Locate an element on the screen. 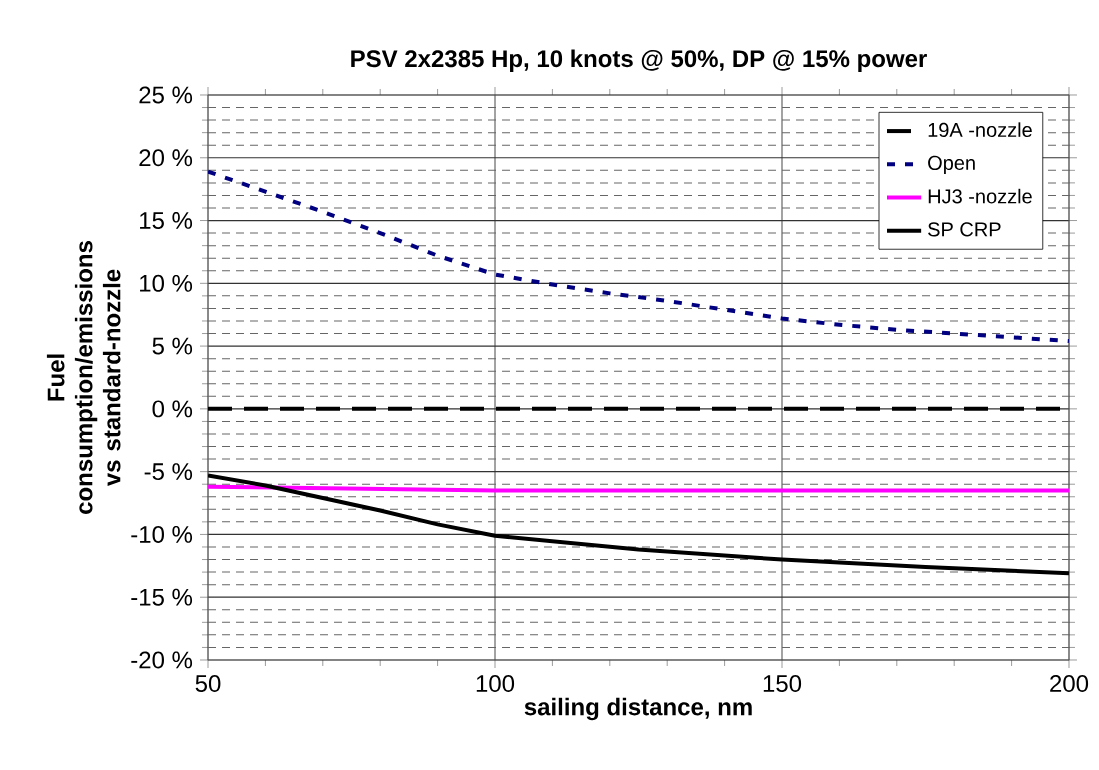 This screenshot has height=770, width=1099. y-tick-label: 20 % is located at coordinates (166, 158).